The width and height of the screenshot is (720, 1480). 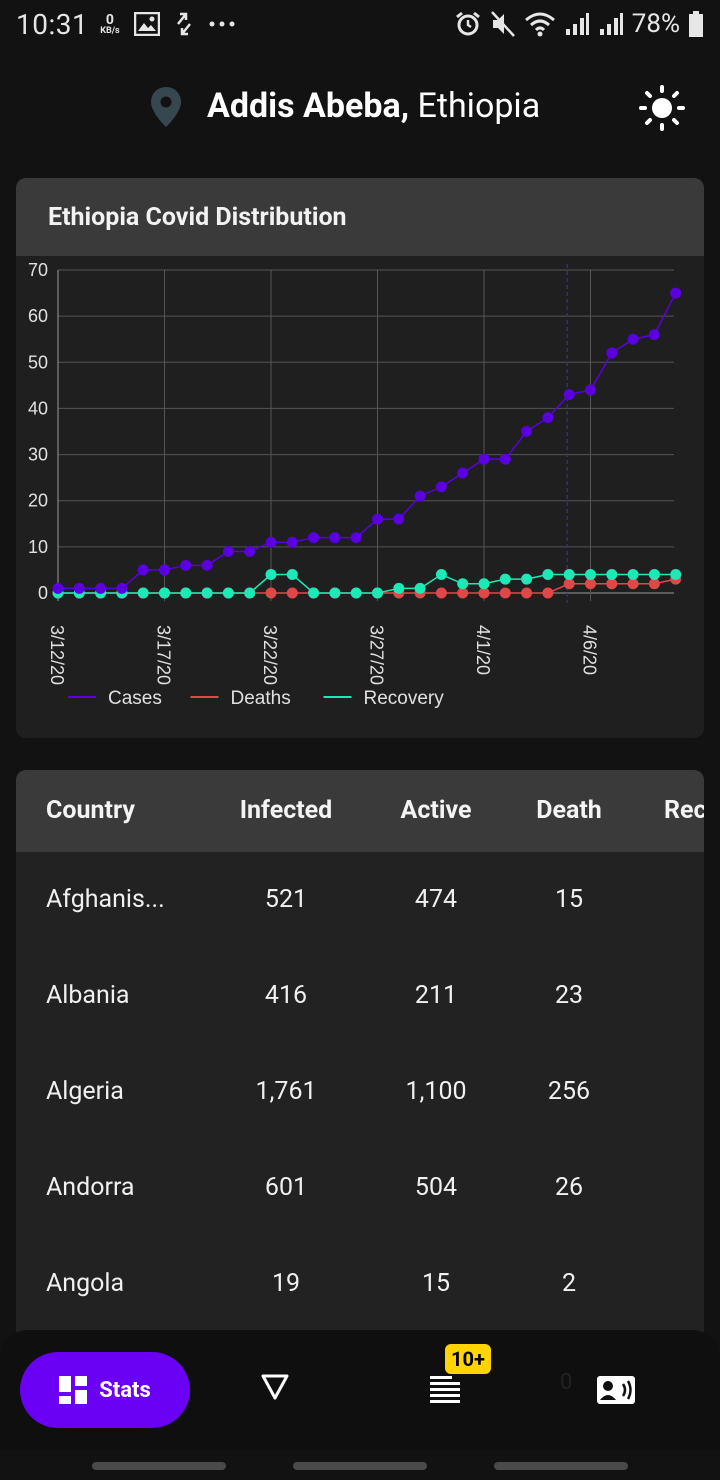 What do you see at coordinates (286, 995) in the screenshot?
I see `cell-infected: 416` at bounding box center [286, 995].